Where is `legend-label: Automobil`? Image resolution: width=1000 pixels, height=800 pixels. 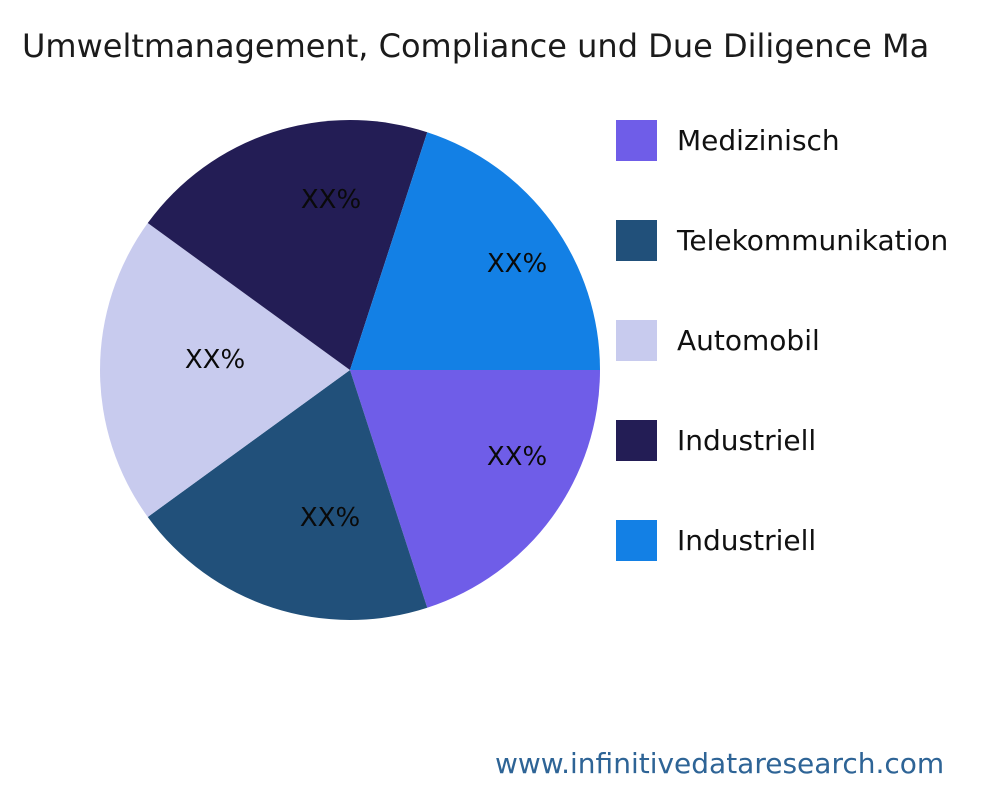 legend-label: Automobil is located at coordinates (748, 340).